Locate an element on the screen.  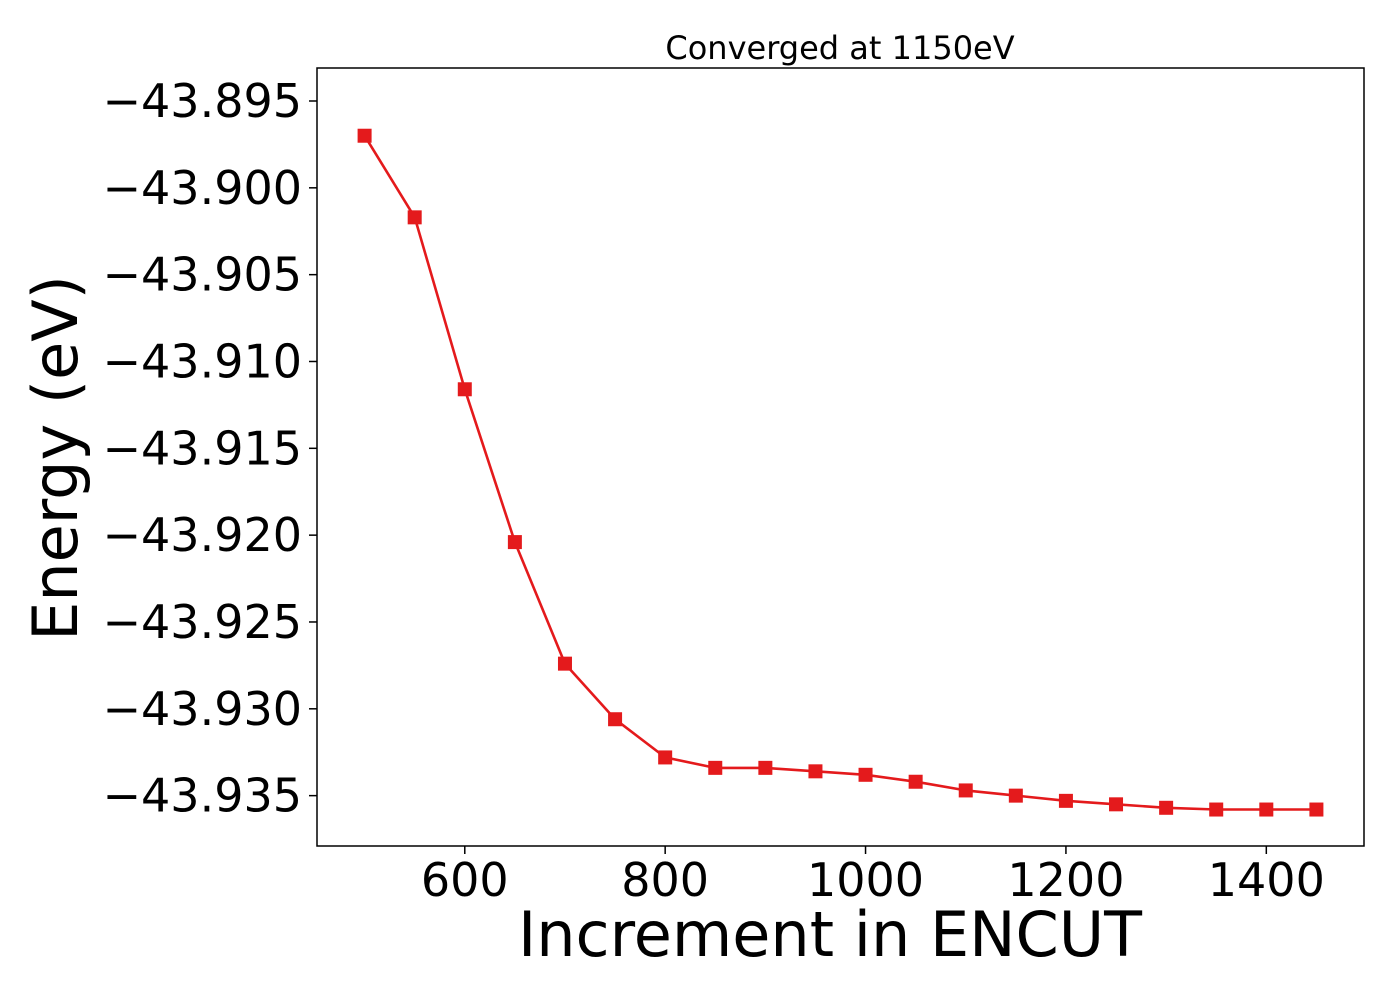
y-tick-label: −43.905 is located at coordinates (203, 275).